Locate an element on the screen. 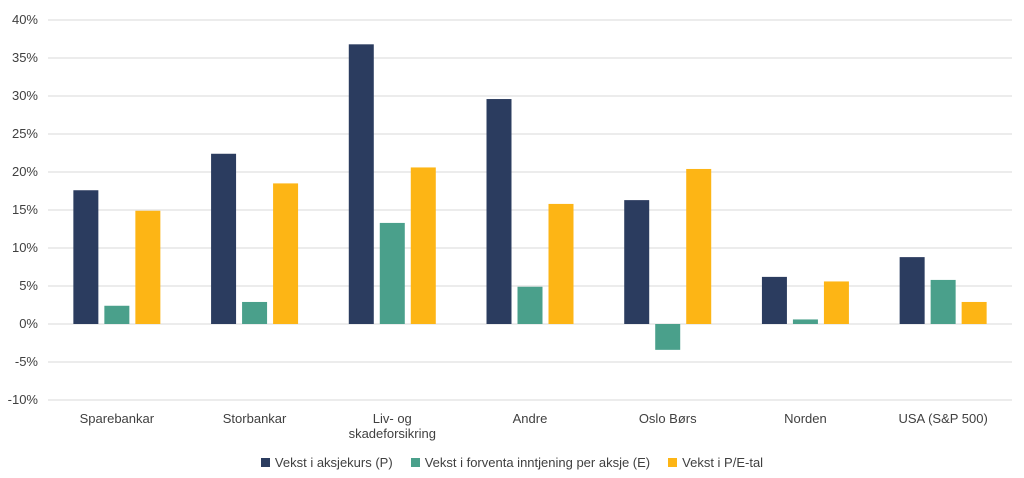 This screenshot has height=478, width=1024. y-tick-label: -10% is located at coordinates (23, 399).